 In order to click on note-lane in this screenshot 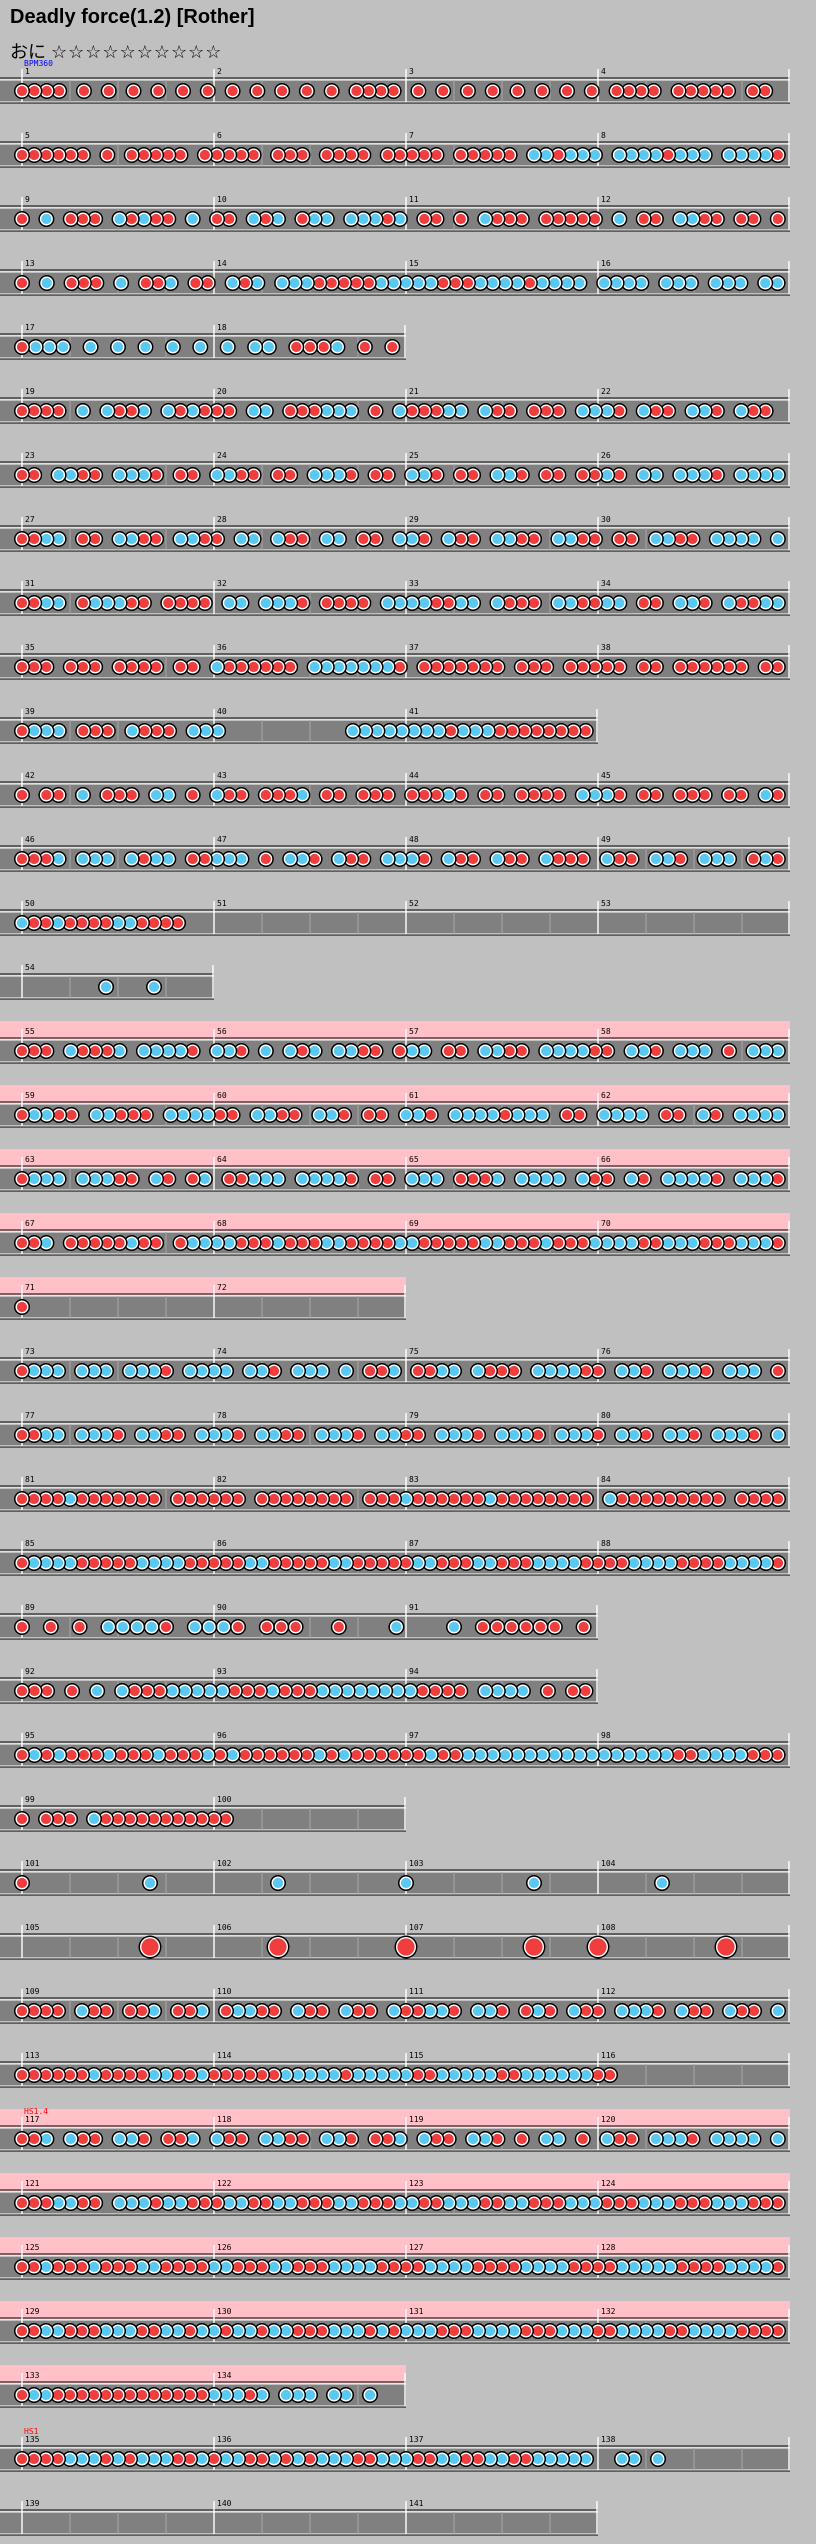, I will do `click(203, 1307)`.